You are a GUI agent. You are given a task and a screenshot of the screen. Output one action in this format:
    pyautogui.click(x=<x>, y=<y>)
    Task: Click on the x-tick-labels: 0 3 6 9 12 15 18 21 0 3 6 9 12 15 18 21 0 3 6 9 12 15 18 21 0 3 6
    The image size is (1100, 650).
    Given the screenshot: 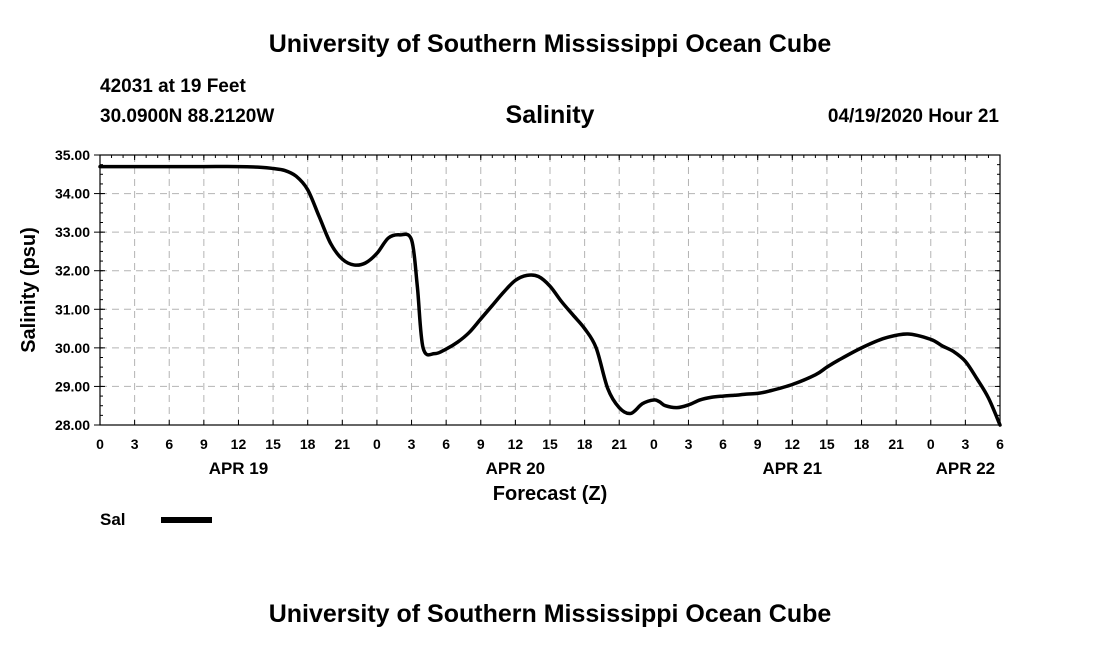 What is the action you would take?
    pyautogui.click(x=550, y=444)
    